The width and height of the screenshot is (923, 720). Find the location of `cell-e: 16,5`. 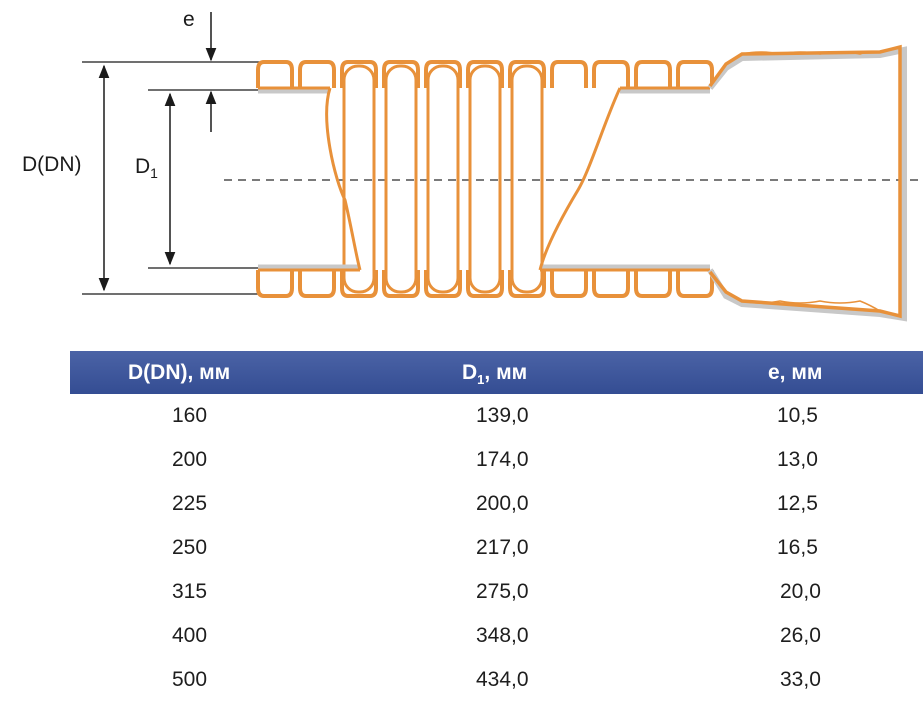

cell-e: 16,5 is located at coordinates (797, 547).